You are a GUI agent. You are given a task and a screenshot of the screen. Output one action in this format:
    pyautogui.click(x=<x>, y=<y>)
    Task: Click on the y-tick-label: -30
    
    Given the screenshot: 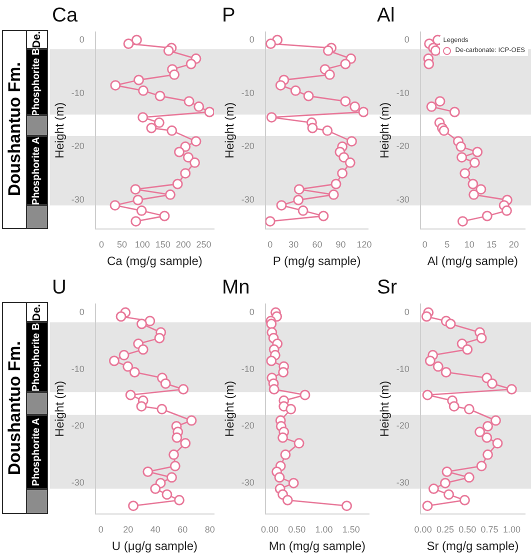 What is the action you would take?
    pyautogui.click(x=403, y=199)
    